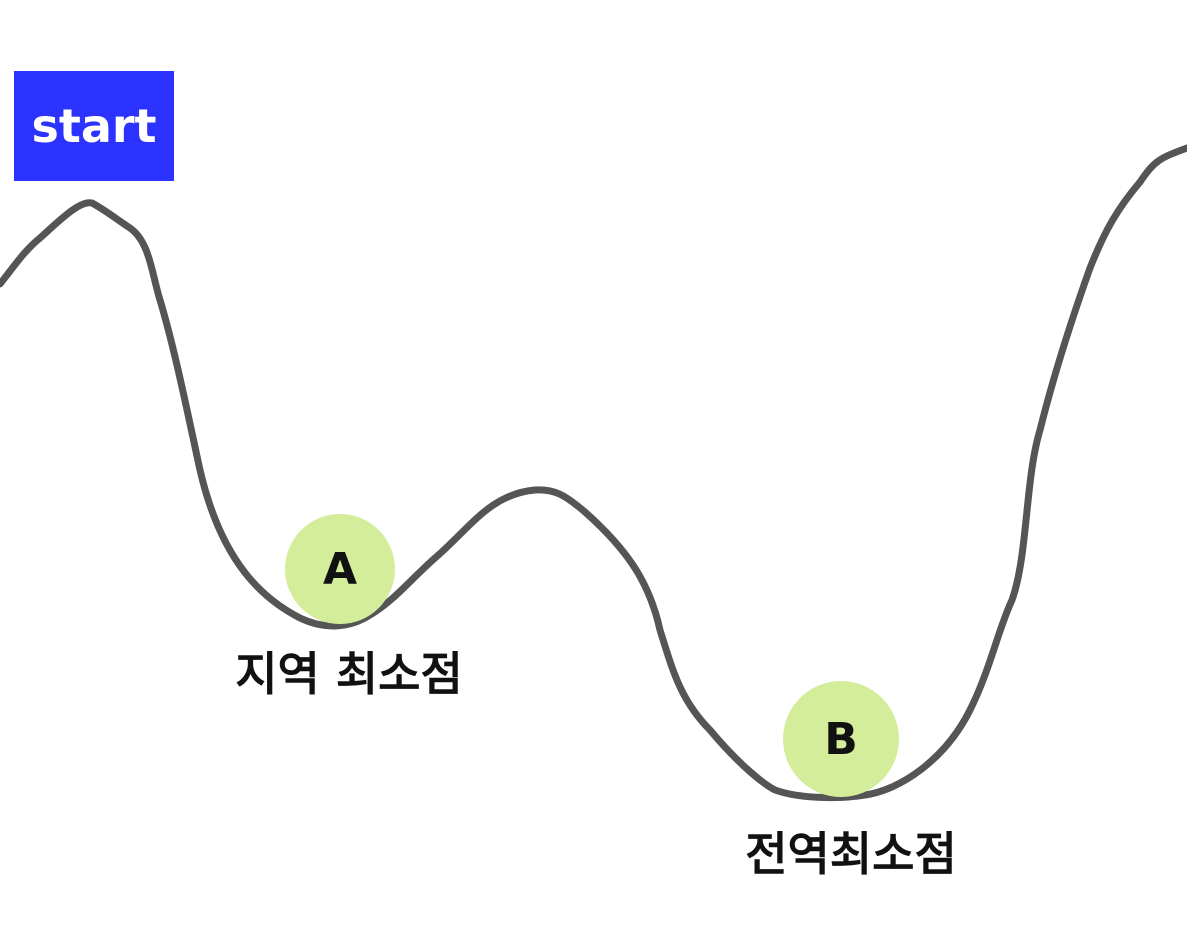 The width and height of the screenshot is (1187, 925). I want to click on ball-b-label: B, so click(841, 739).